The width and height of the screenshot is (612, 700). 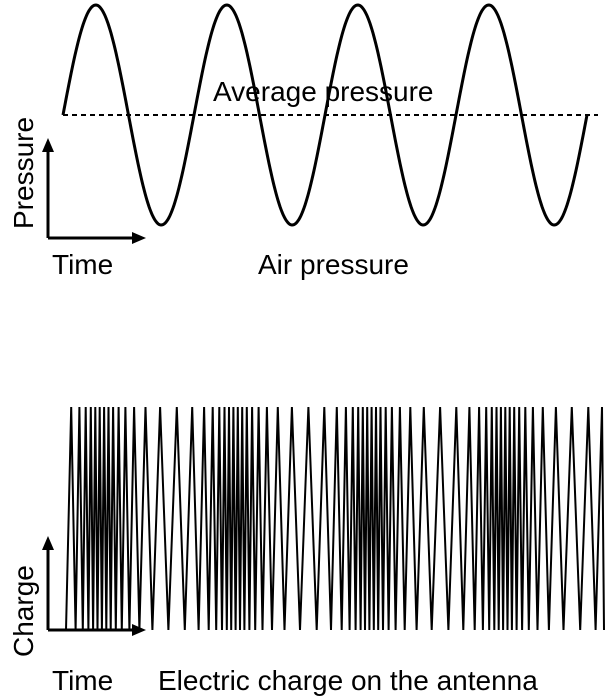 I want to click on antenna-charge-title: Electric charge on the antenna, so click(x=348, y=680).